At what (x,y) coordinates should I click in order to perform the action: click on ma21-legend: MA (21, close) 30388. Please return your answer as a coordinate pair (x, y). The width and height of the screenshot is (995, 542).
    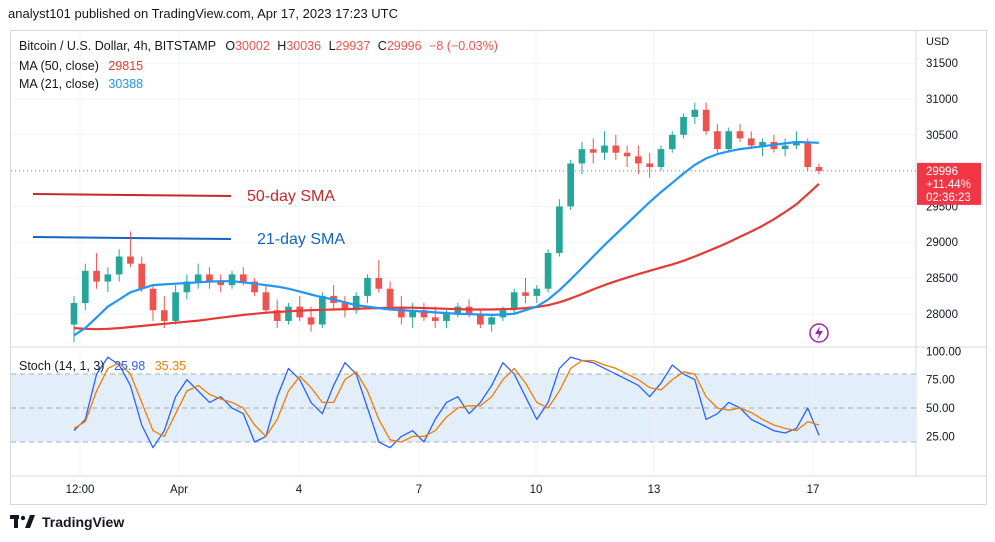
    Looking at the image, I should click on (81, 84).